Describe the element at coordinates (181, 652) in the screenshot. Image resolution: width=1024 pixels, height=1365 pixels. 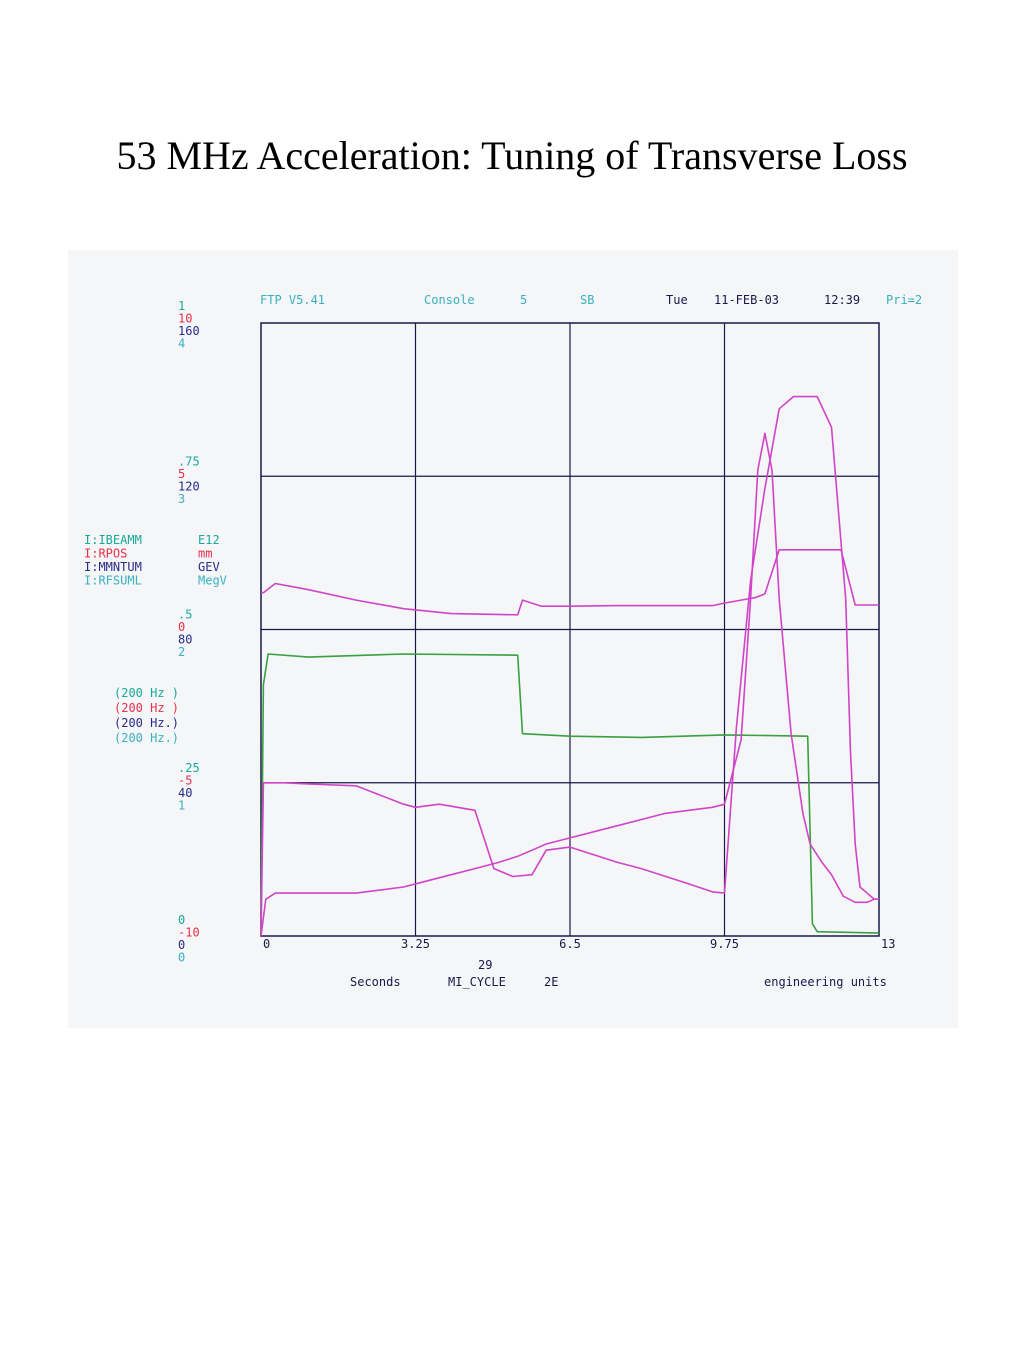
I see `y-scale-label: 2` at that location.